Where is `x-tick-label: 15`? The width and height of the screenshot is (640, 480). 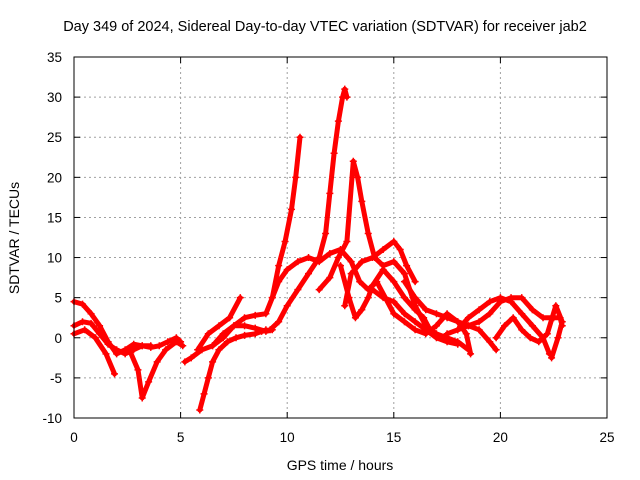
x-tick-label: 15 is located at coordinates (393, 437).